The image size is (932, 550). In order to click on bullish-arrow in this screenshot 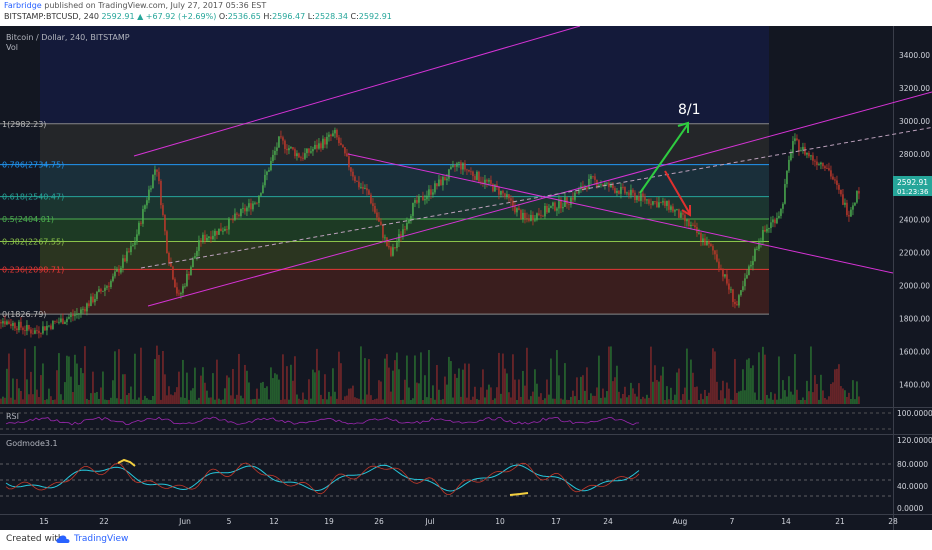, I will do `click(664, 158)`.